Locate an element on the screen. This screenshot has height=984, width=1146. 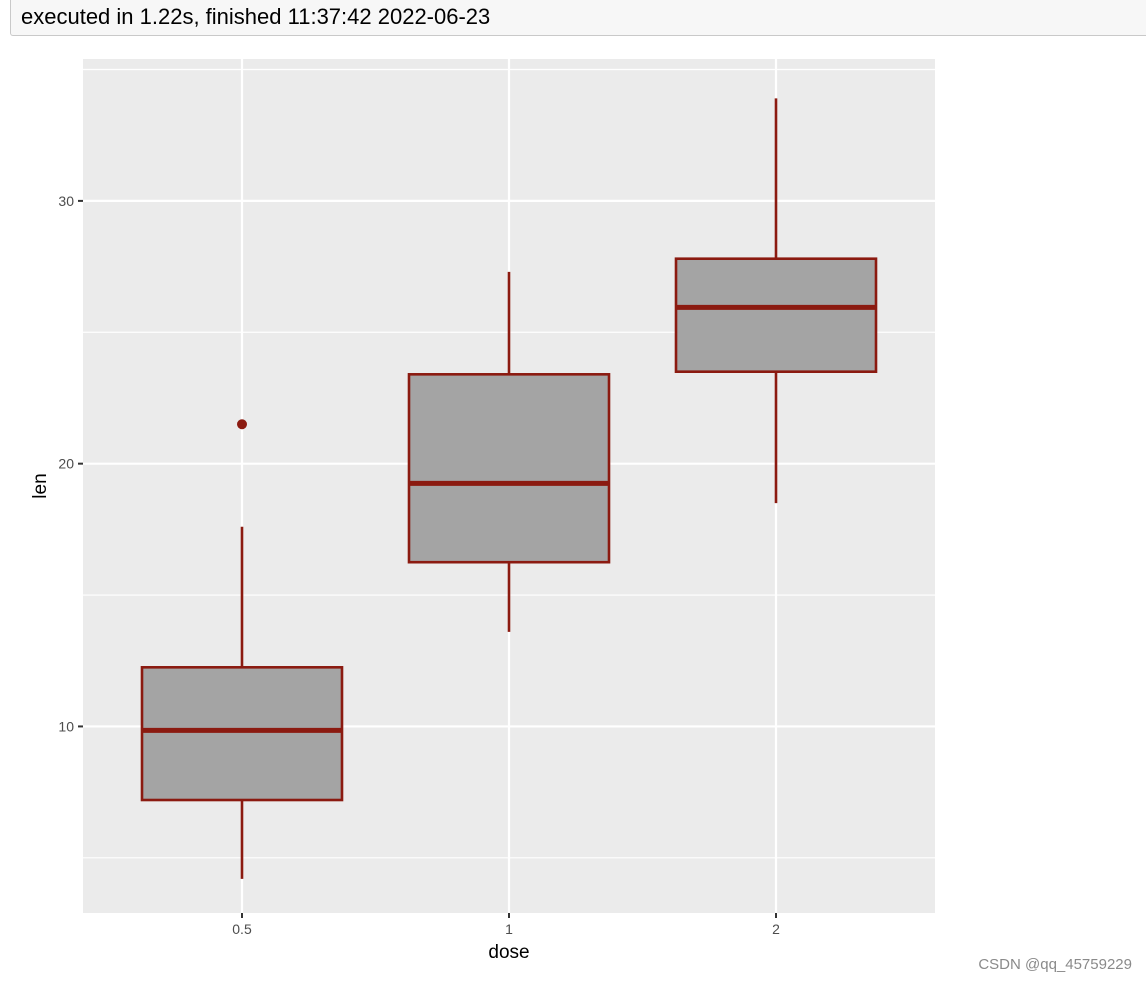
x-tick-label: 2 is located at coordinates (776, 929).